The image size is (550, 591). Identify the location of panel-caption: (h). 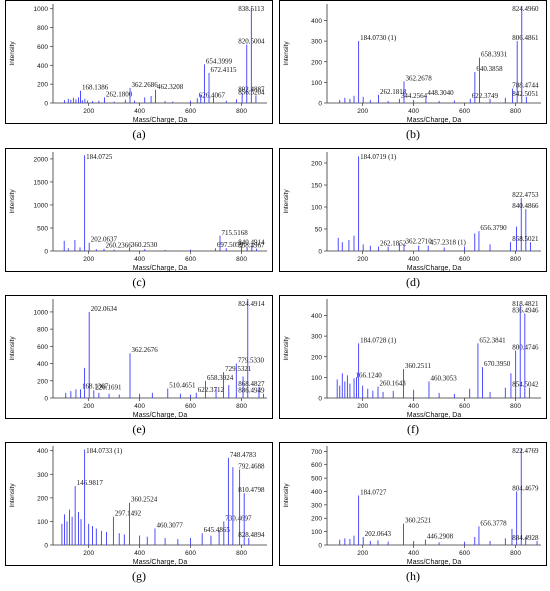
(413, 576).